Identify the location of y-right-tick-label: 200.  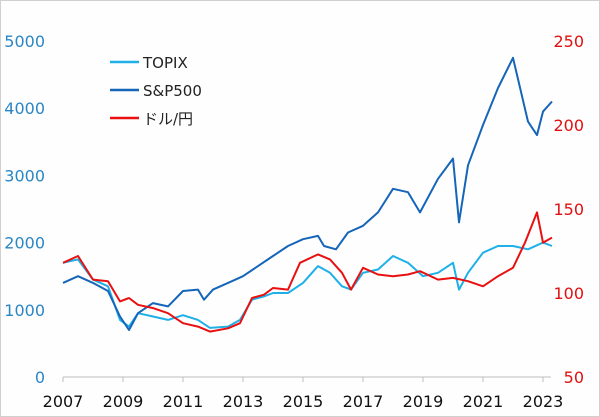
(568, 125).